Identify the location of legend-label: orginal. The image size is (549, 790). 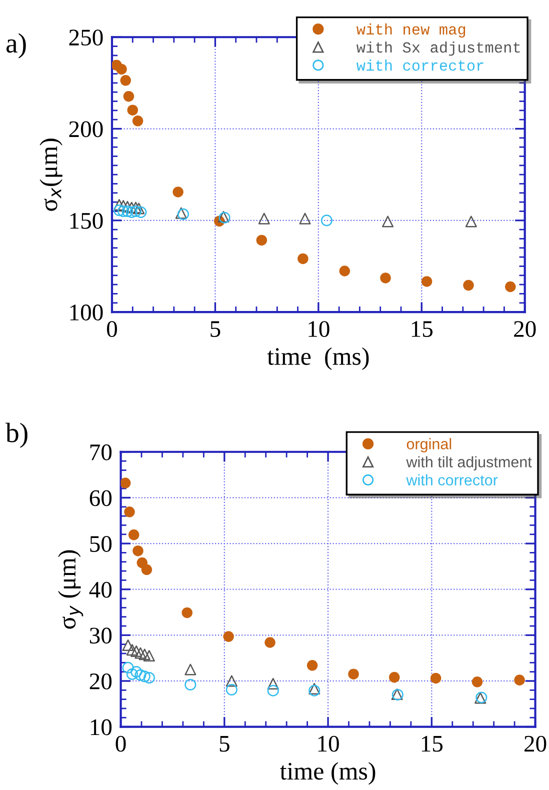
(429, 445).